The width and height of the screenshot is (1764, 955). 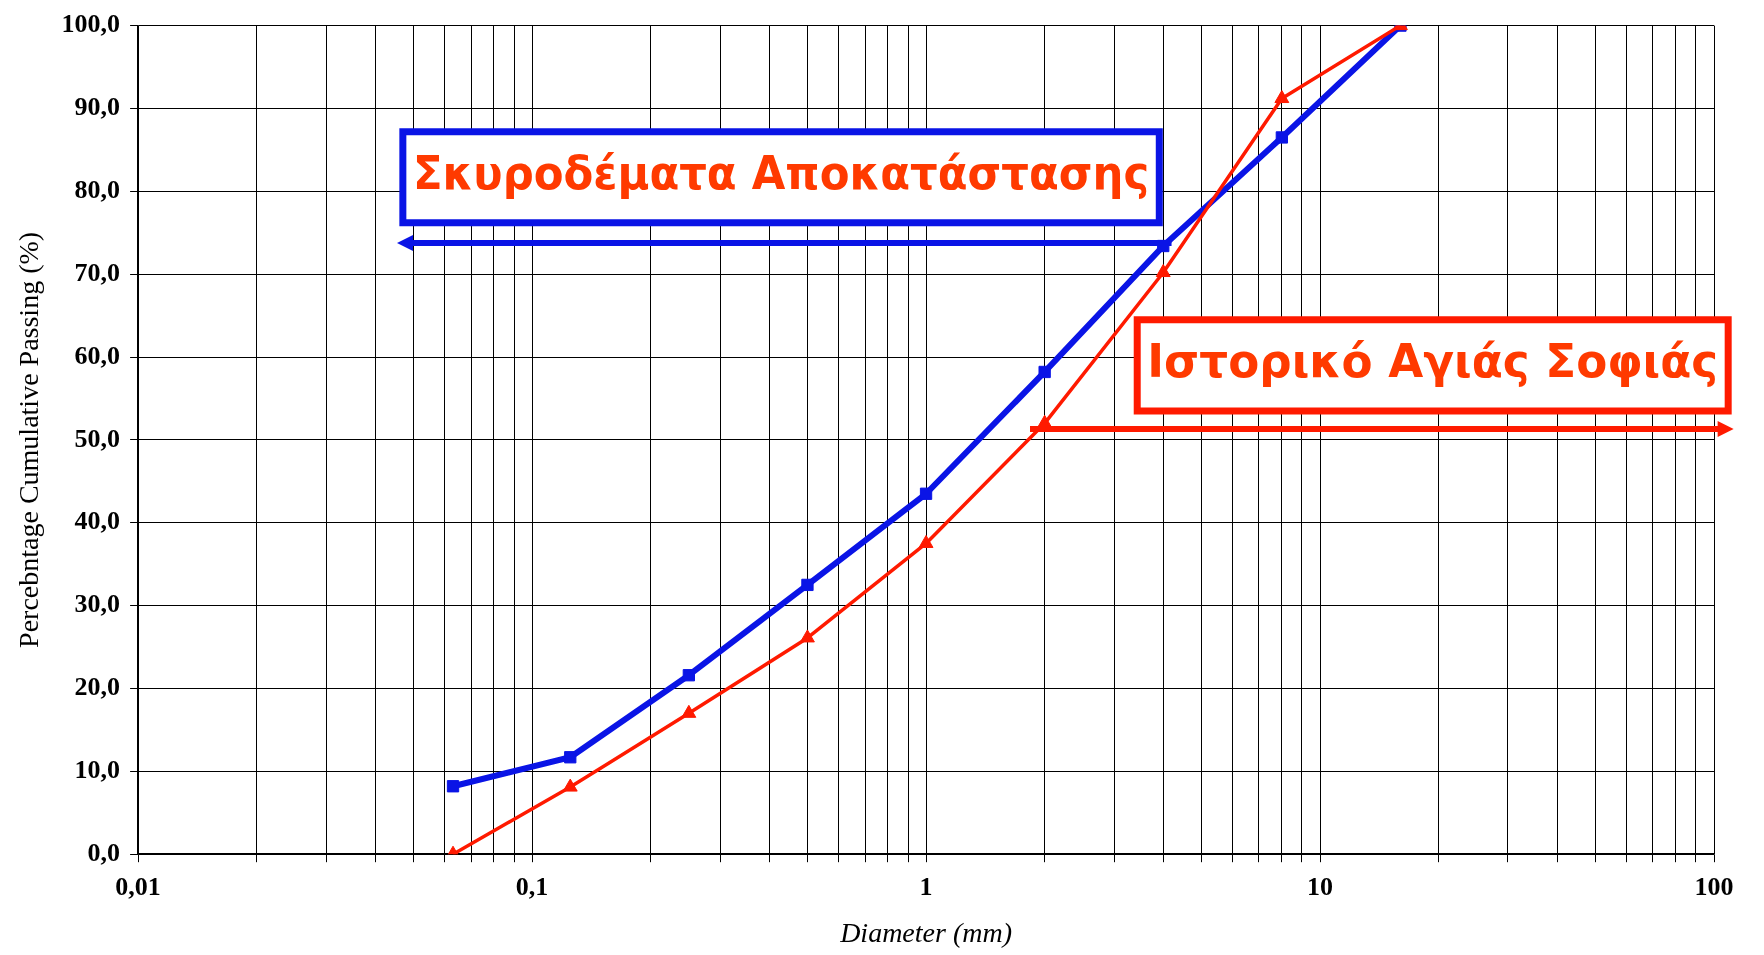 I want to click on y-tick-label: 0,0, so click(x=104, y=852).